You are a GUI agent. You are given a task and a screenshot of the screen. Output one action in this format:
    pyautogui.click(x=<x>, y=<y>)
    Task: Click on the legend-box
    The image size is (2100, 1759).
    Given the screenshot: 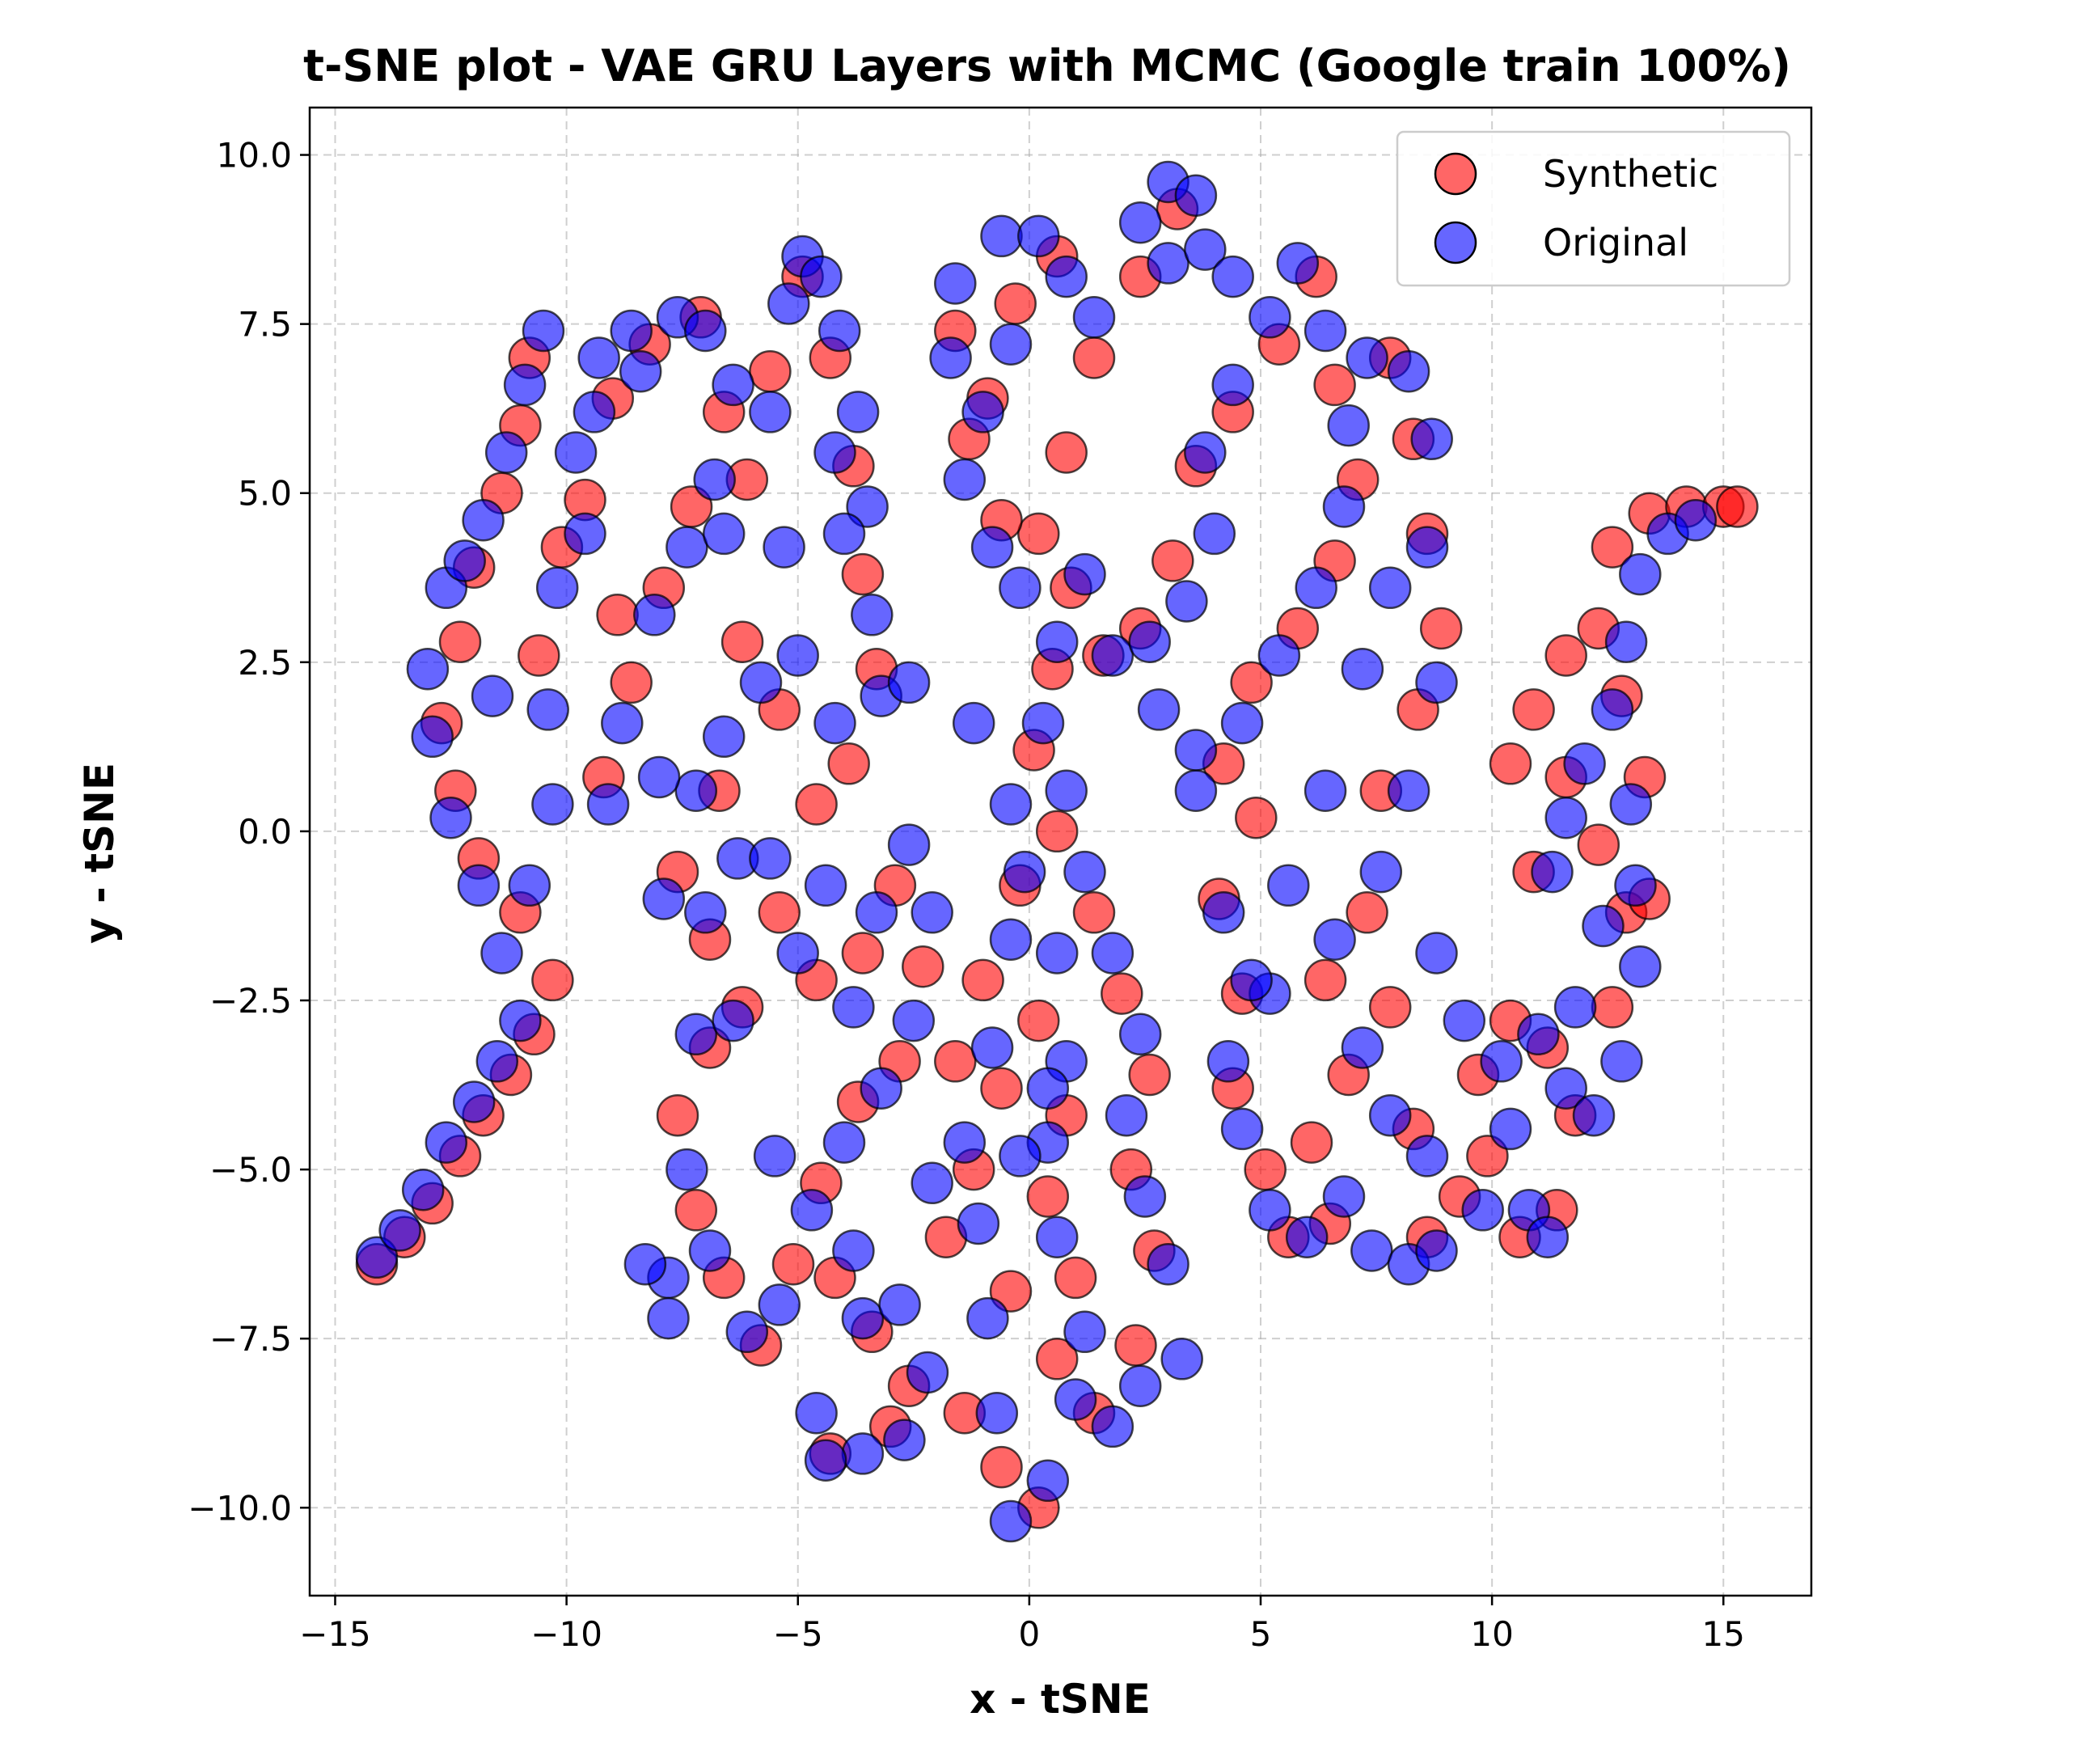 What is the action you would take?
    pyautogui.click(x=1593, y=208)
    